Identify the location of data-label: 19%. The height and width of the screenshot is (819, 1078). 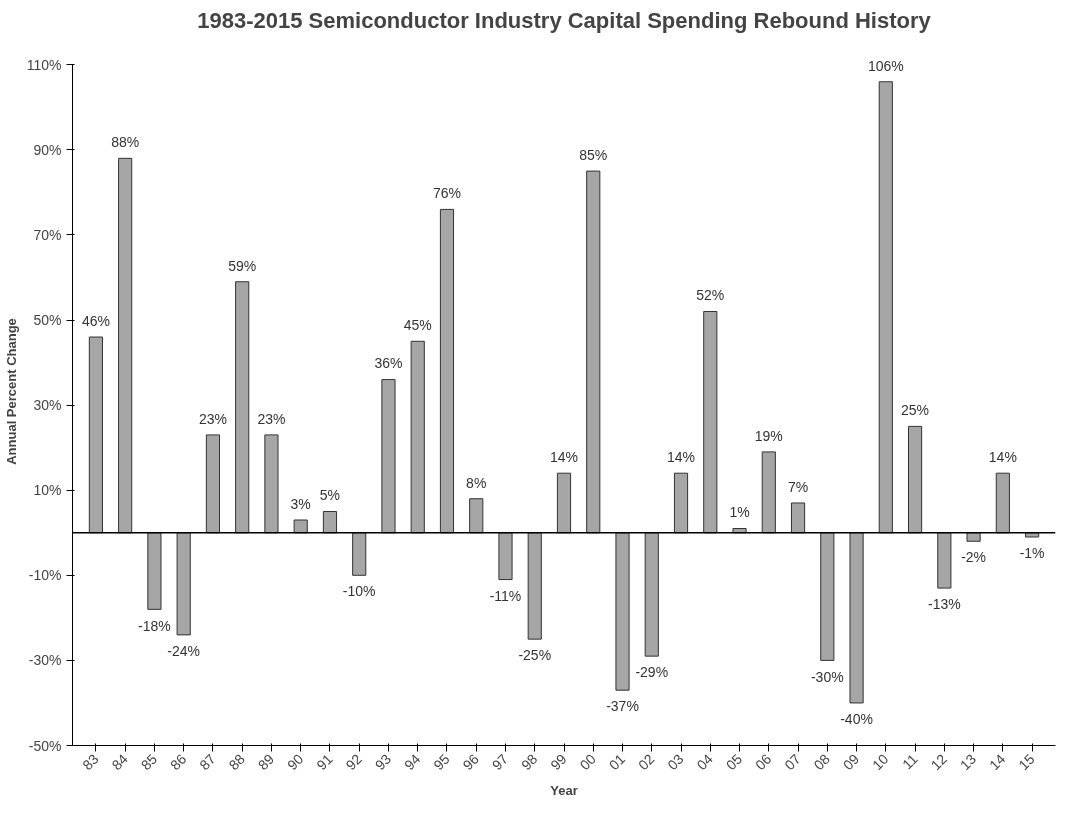
(768, 435).